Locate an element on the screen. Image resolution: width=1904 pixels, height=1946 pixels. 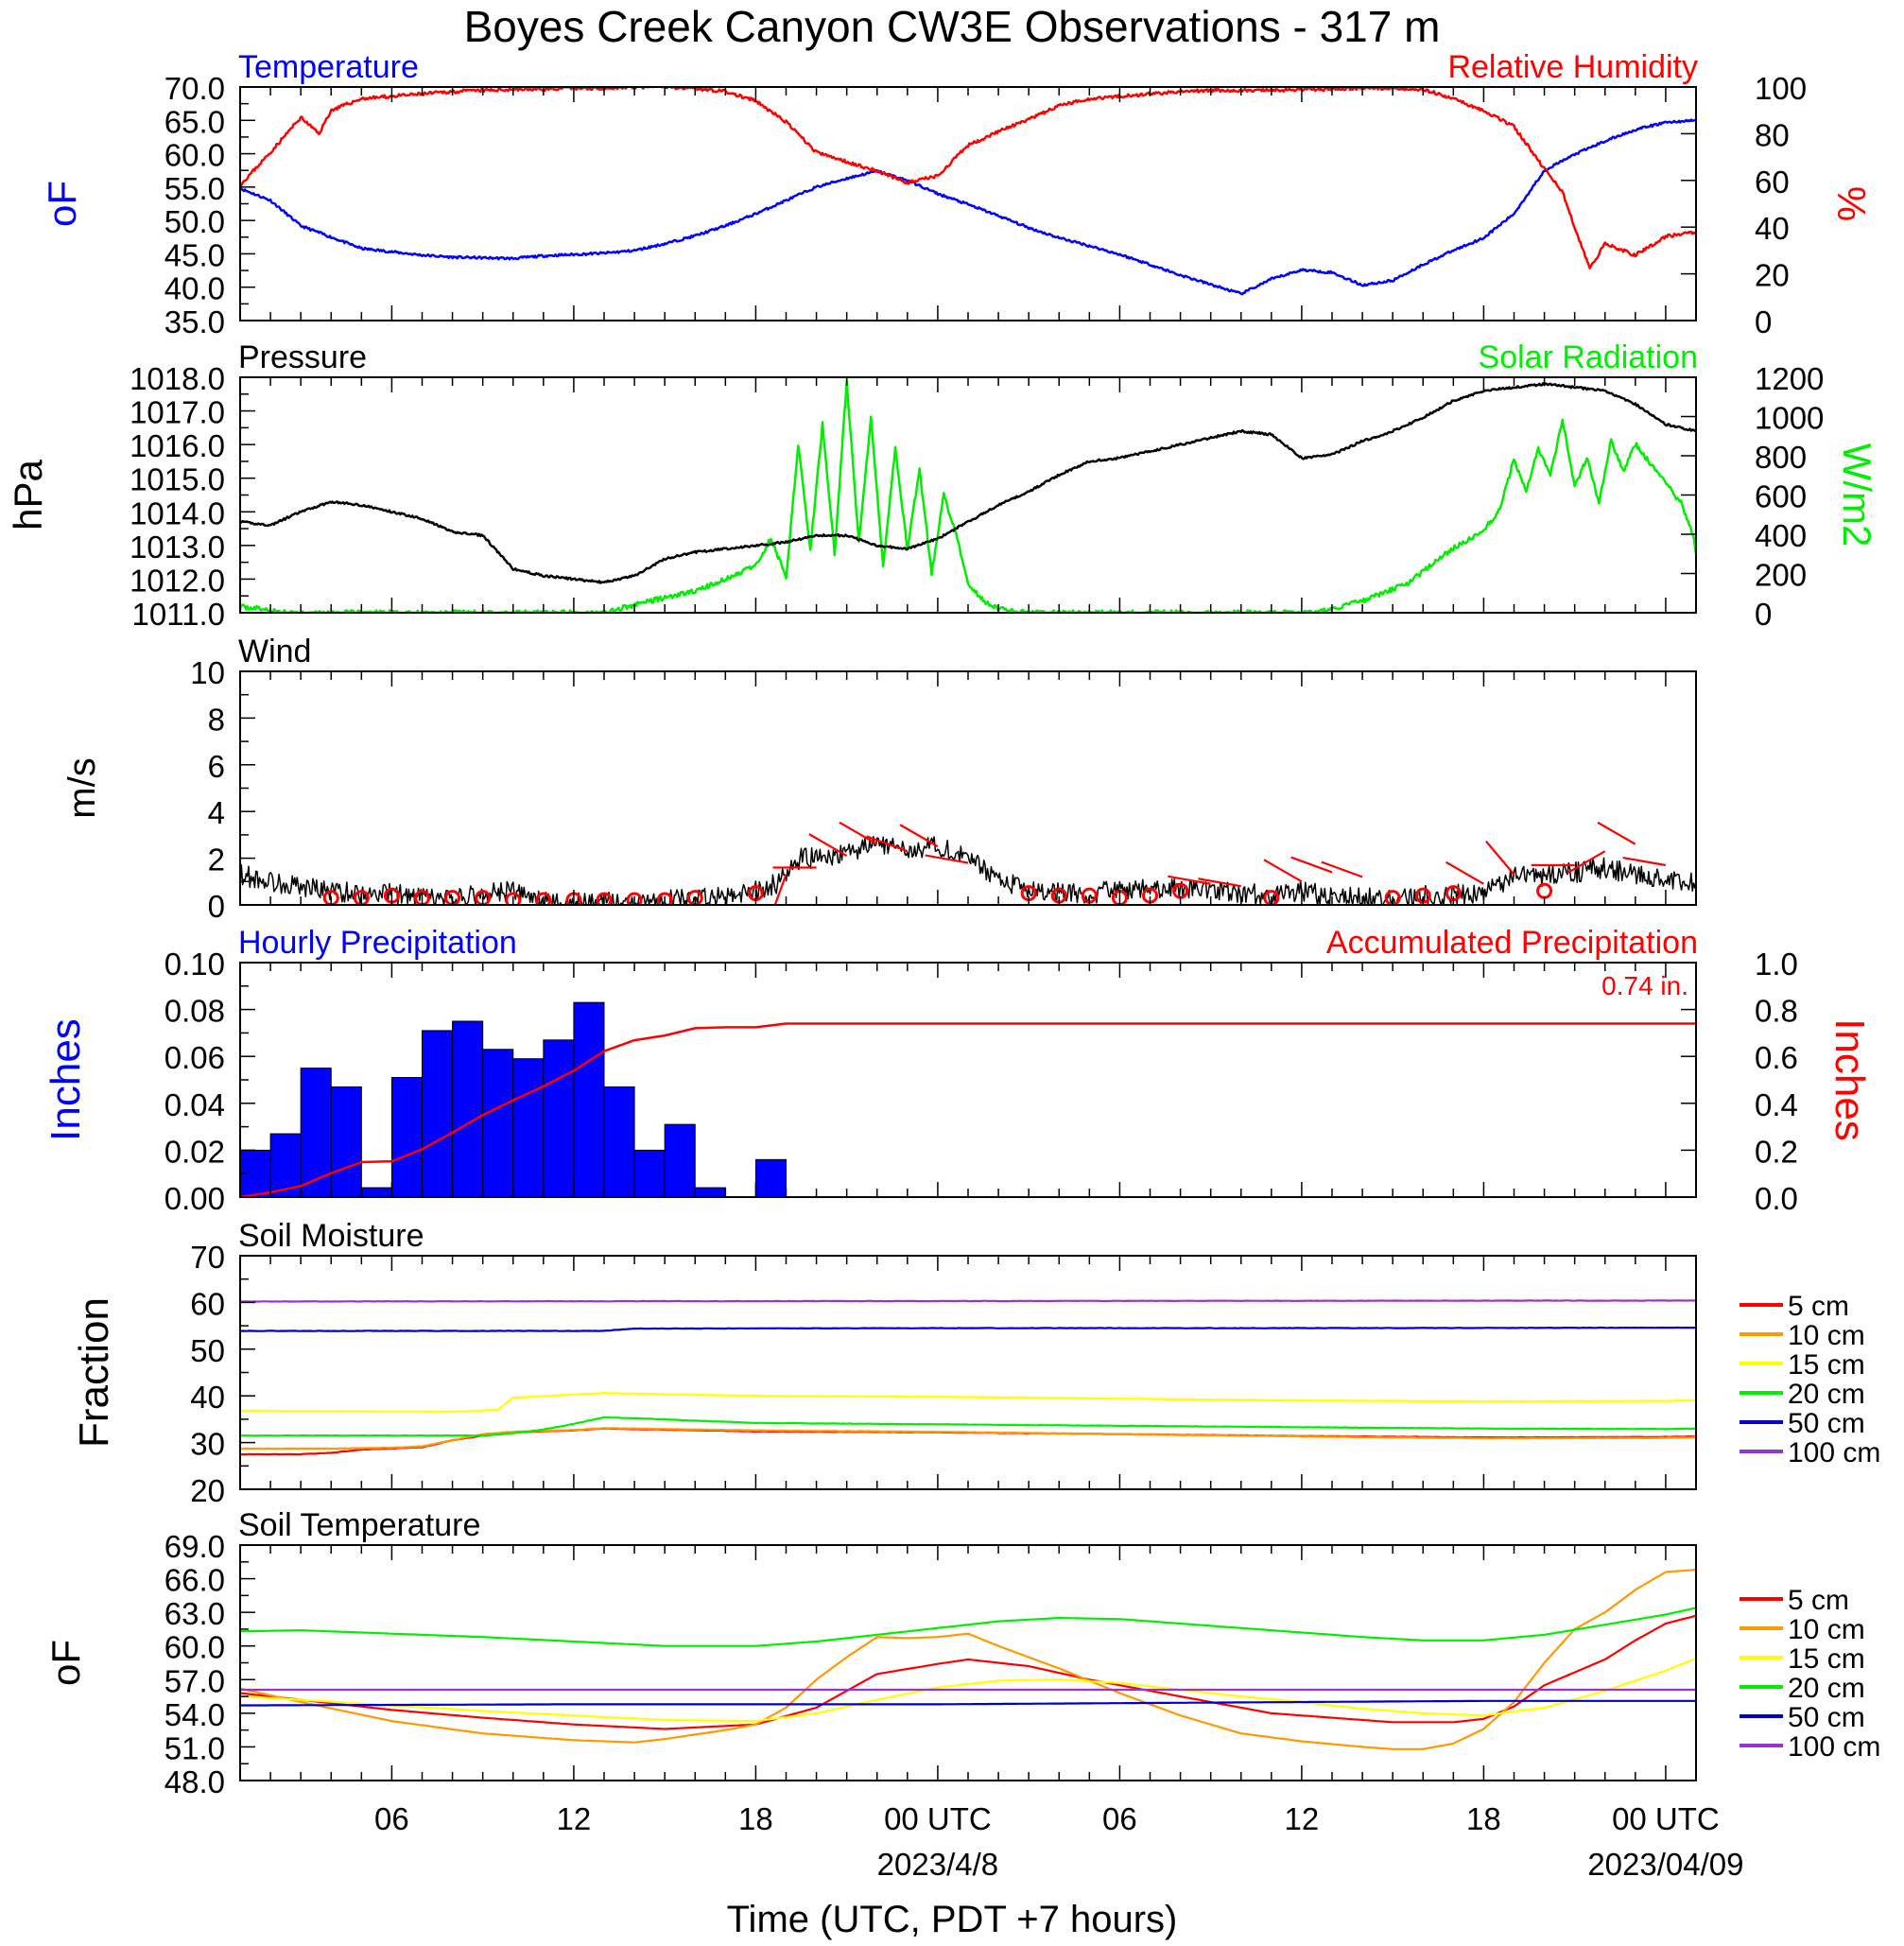
pressure_solar-plot-frame is located at coordinates (968, 495).